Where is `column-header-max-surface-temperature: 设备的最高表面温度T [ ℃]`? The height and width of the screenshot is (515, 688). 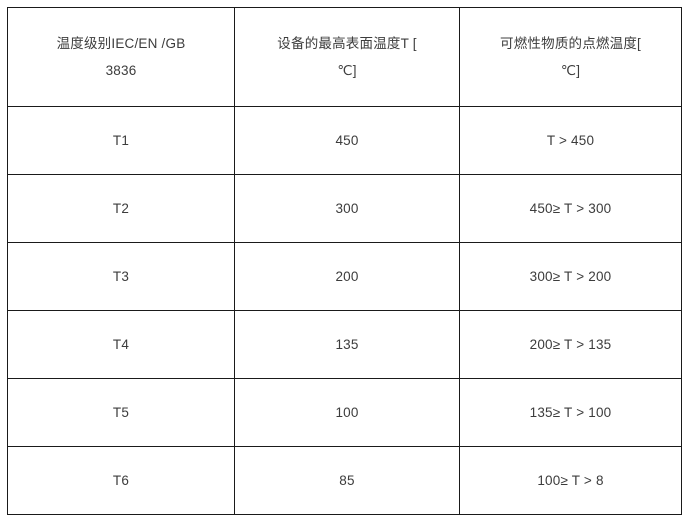
column-header-max-surface-temperature: 设备的最高表面温度T [ ℃] is located at coordinates (347, 57).